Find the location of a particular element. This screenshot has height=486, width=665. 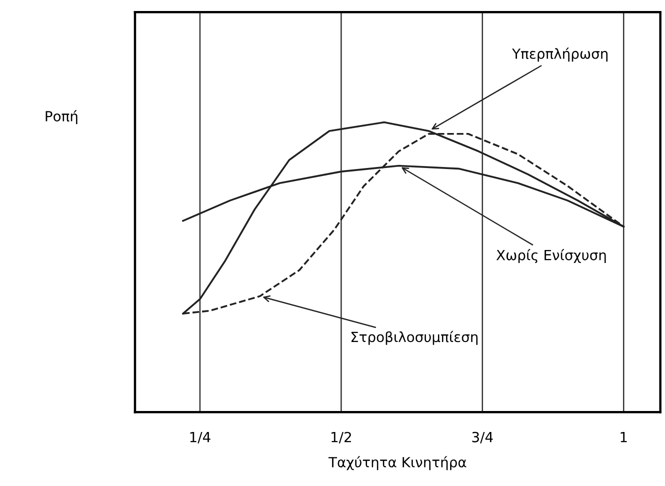

x-tick-label: 1 is located at coordinates (623, 437).